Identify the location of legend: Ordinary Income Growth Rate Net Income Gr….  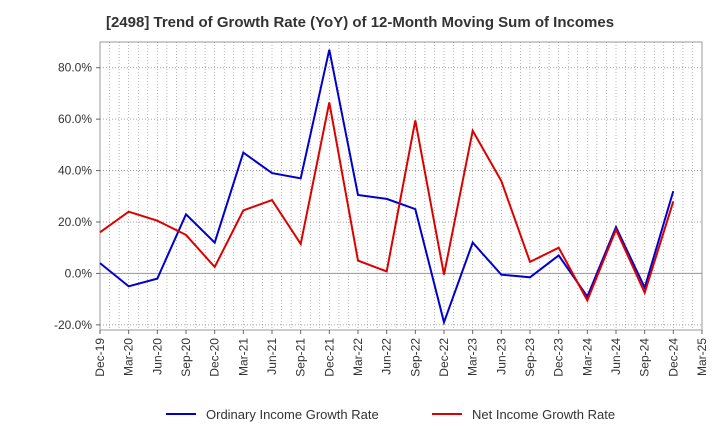
(390, 414).